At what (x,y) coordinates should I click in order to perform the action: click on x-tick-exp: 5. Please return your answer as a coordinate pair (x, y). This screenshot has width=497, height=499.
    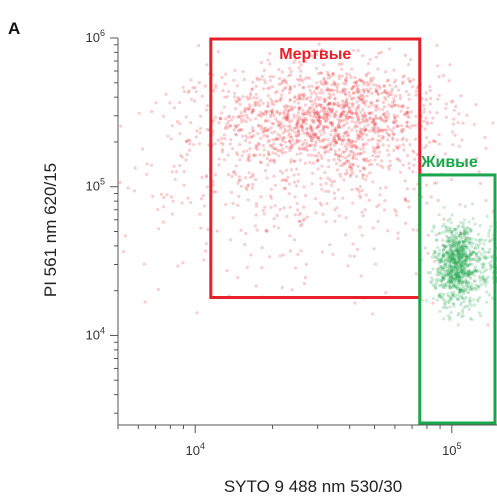
    Looking at the image, I should click on (459, 446).